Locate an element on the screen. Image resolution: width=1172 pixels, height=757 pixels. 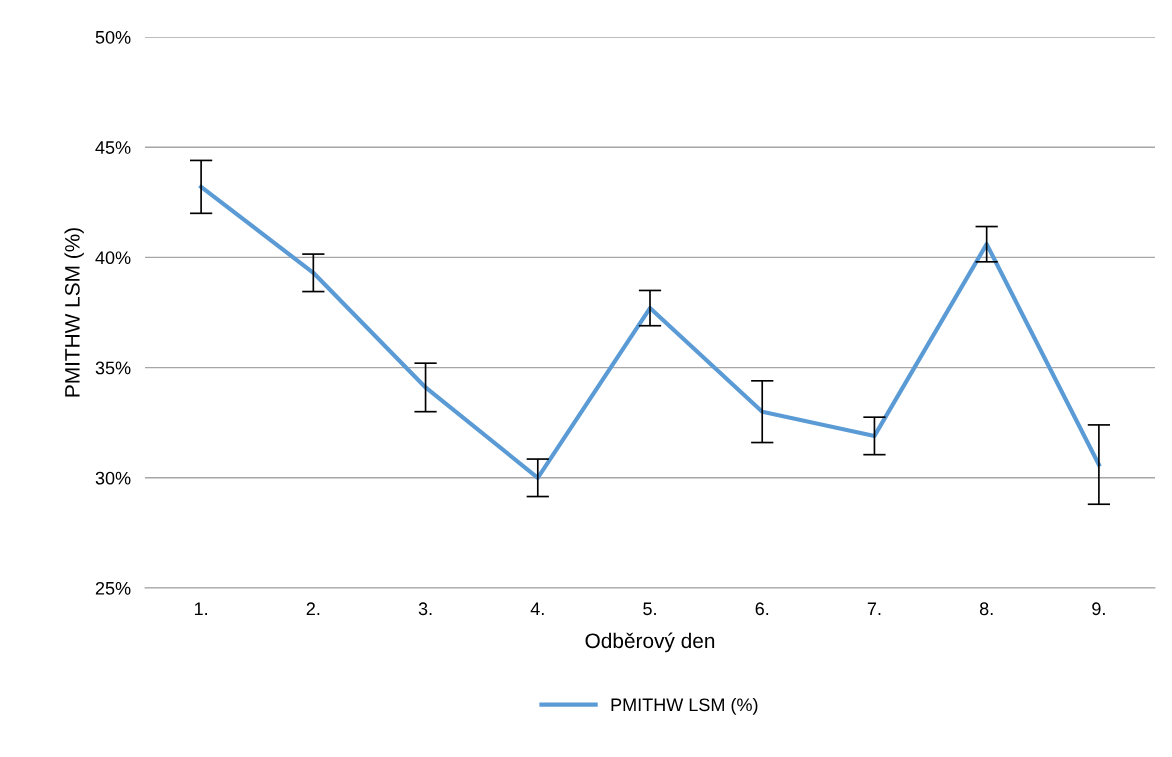
x-tick-label: 5. is located at coordinates (649, 609).